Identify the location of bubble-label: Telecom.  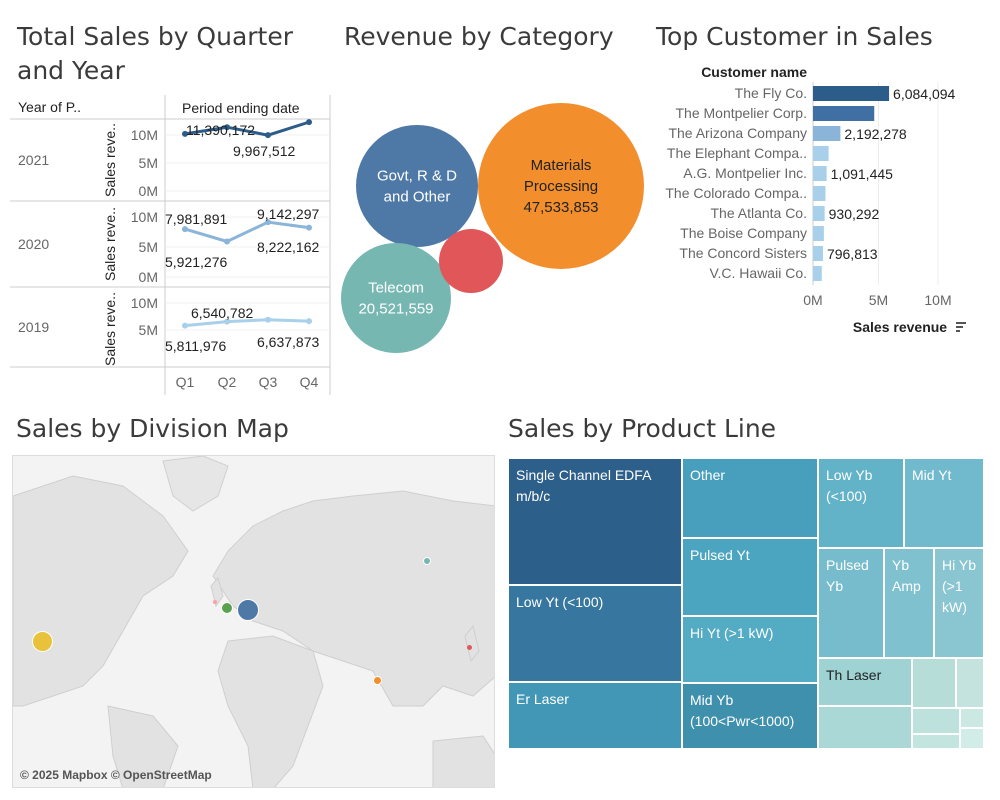
(396, 288).